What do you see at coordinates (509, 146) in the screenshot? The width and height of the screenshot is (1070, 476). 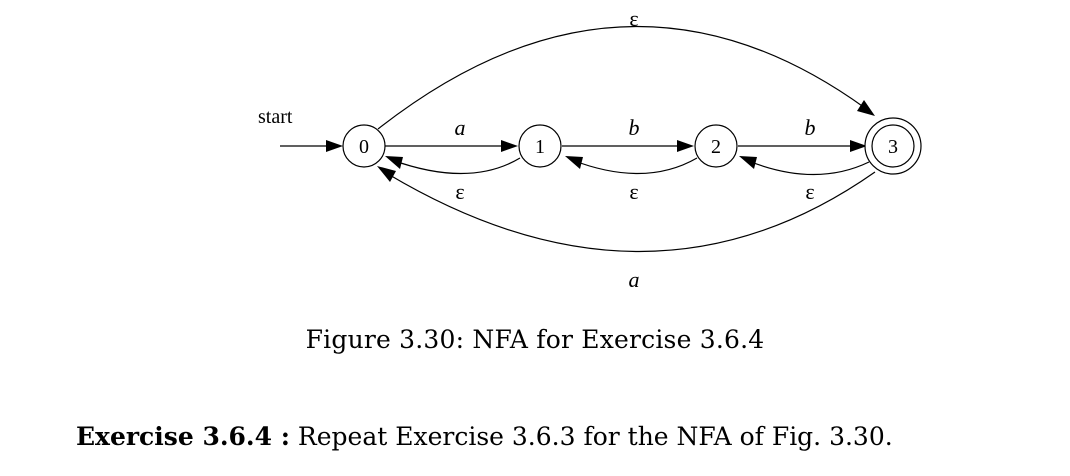 I see `edge-0-to-1-arrowhead` at bounding box center [509, 146].